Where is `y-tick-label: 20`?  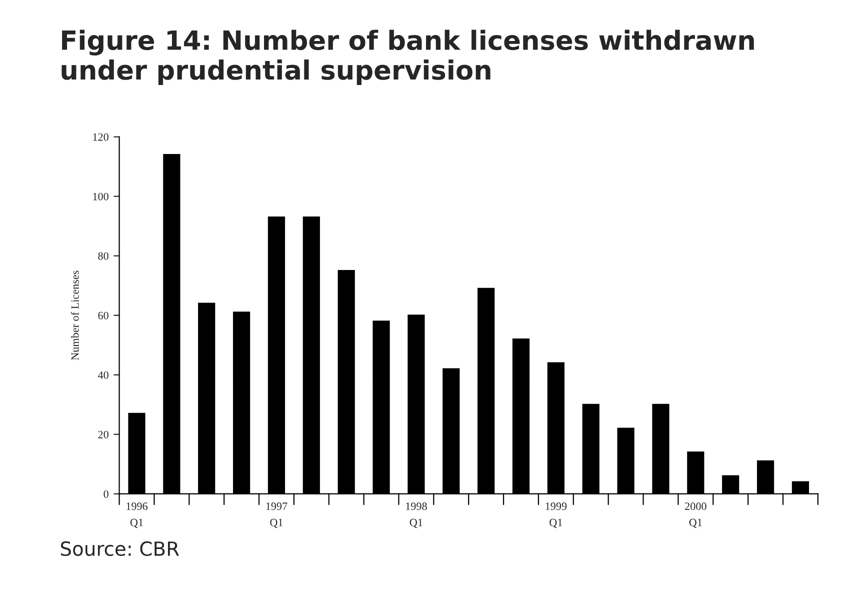 y-tick-label: 20 is located at coordinates (103, 434).